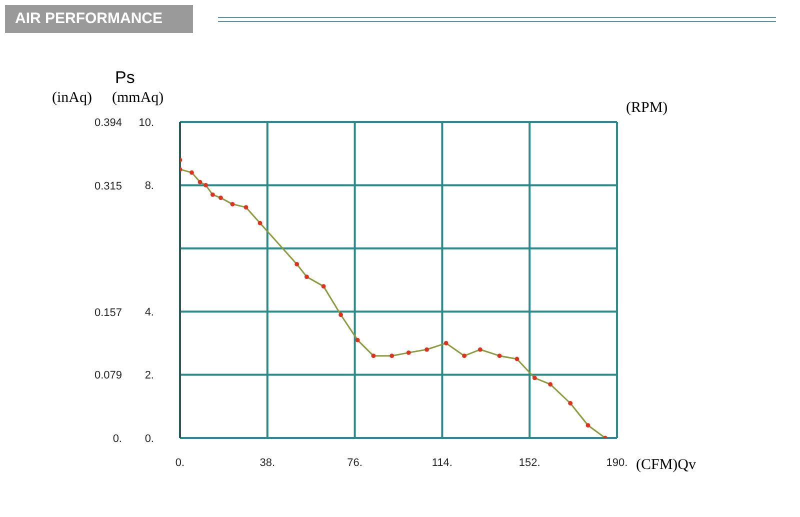 This screenshot has width=800, height=517. Describe the element at coordinates (108, 376) in the screenshot. I see `y2-tick-label: 0.079` at that location.